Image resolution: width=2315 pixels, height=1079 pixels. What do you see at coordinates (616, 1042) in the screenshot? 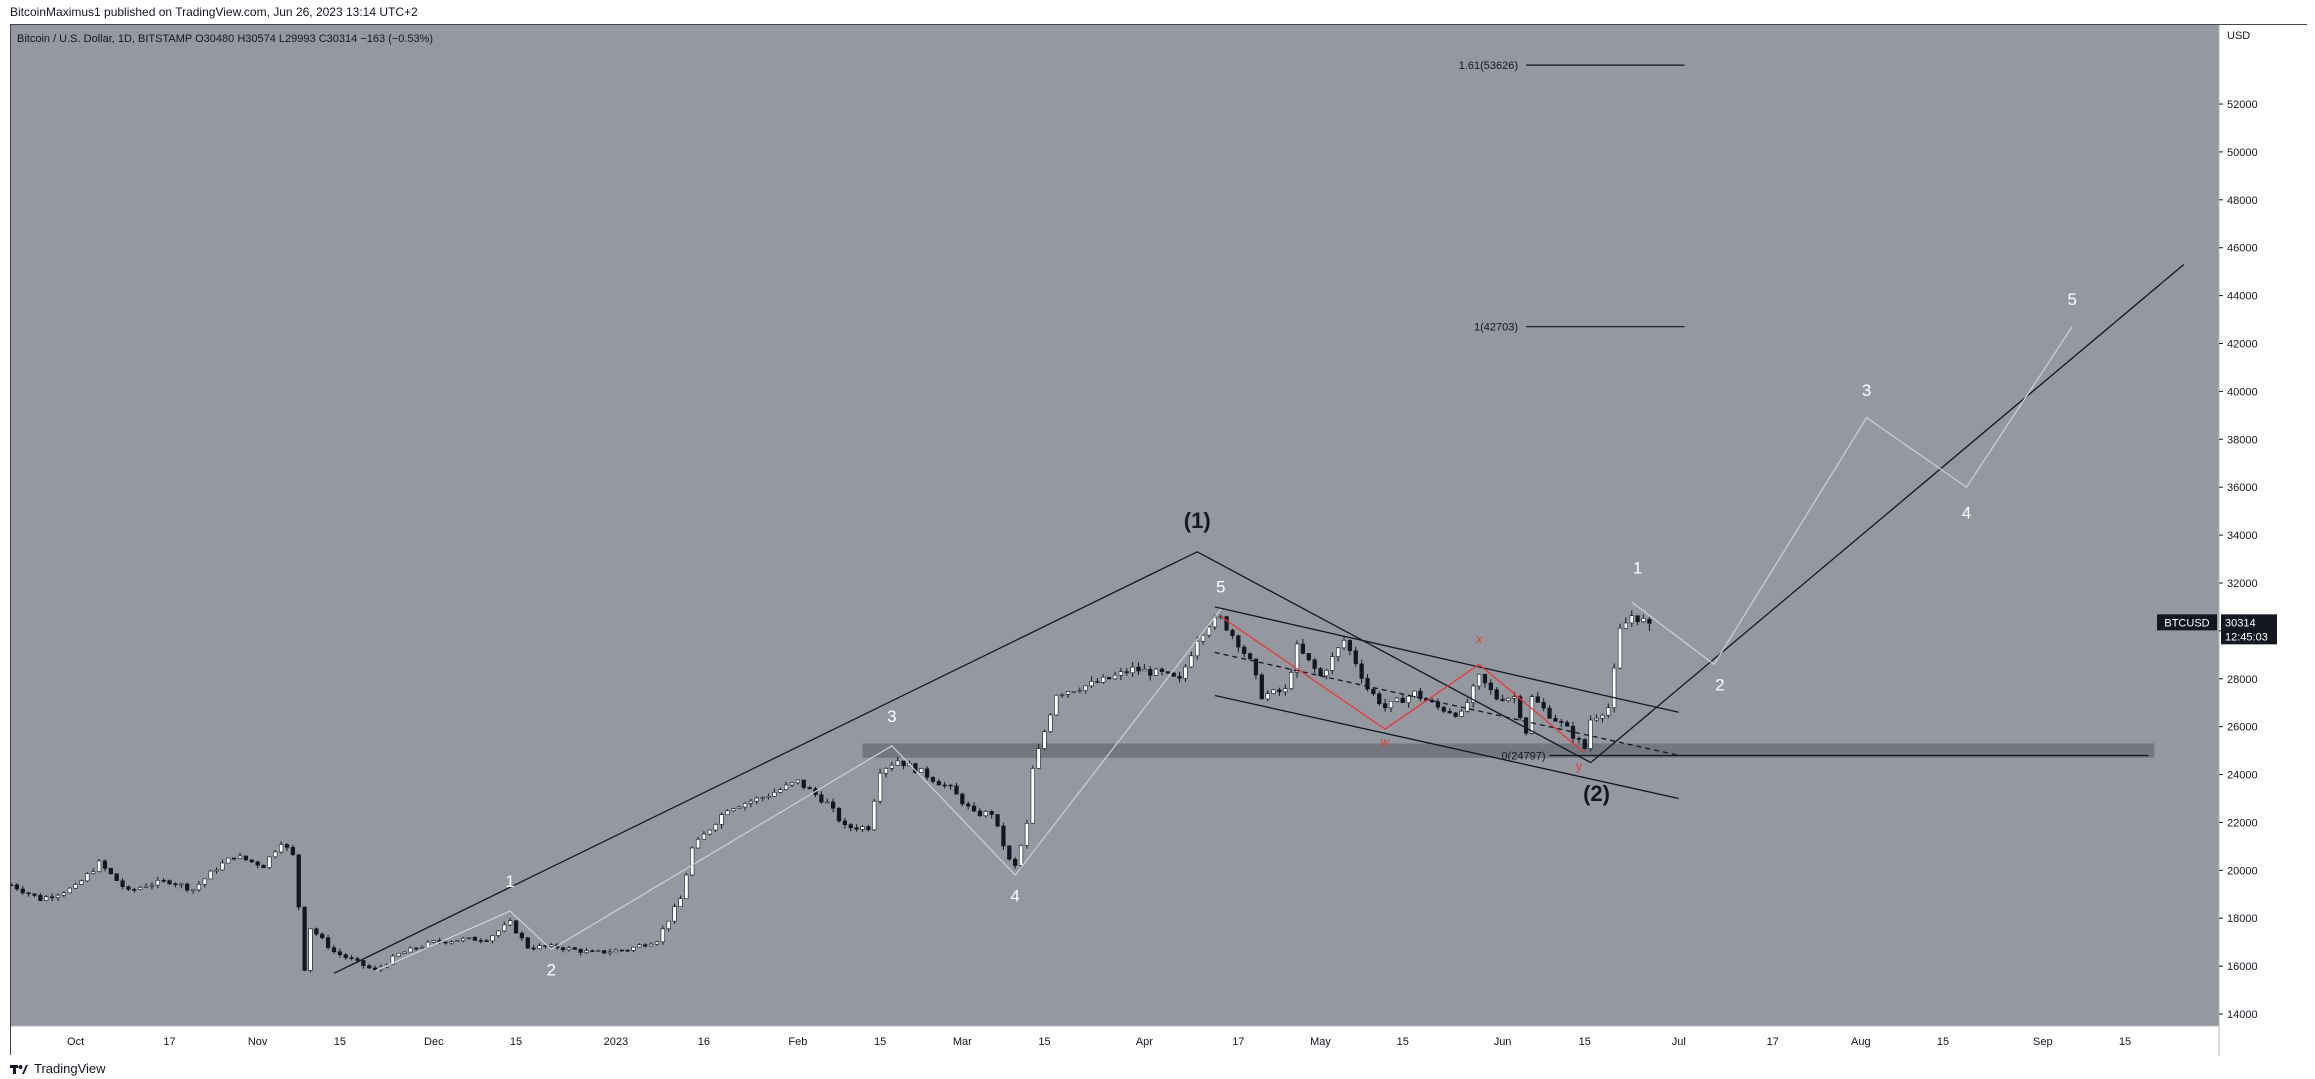
I see `time-axis-label: 2023` at bounding box center [616, 1042].